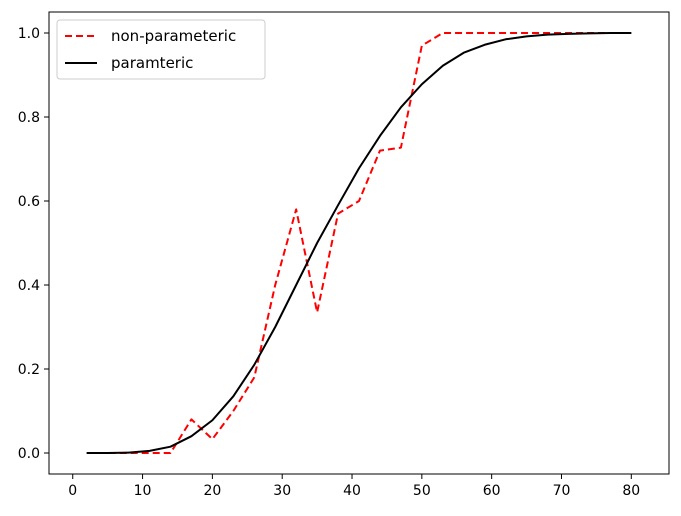 The width and height of the screenshot is (681, 516). What do you see at coordinates (173, 36) in the screenshot?
I see `legend-label-1: non-parameteric` at bounding box center [173, 36].